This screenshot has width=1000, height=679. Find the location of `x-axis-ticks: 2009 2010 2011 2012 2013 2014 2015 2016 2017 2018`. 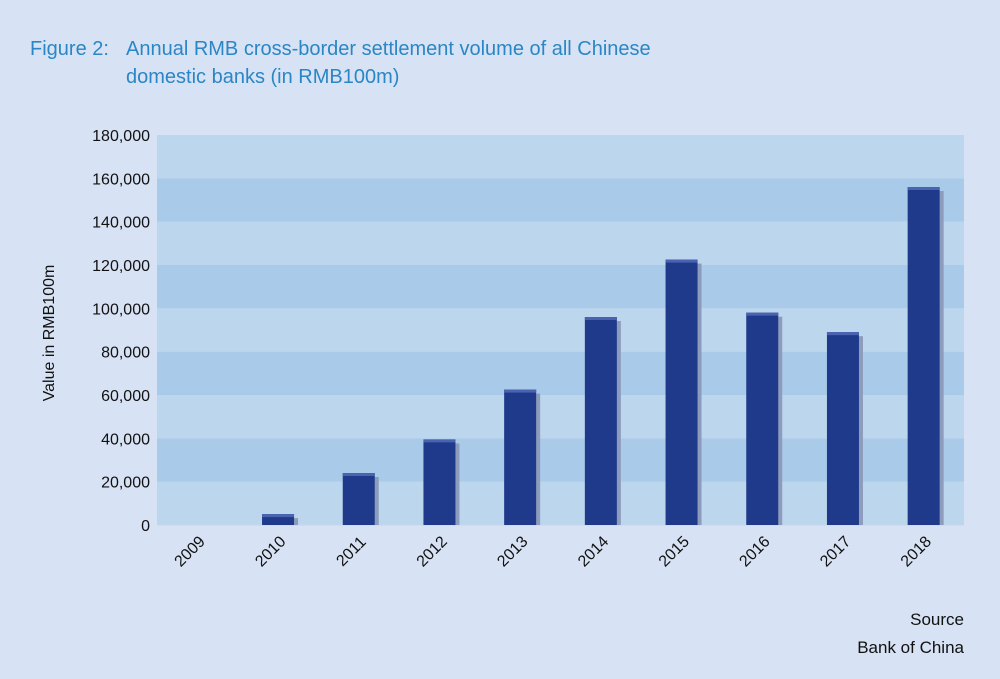

x-axis-ticks: 2009 2010 2011 2012 2013 2014 2015 2016 2017 2018 is located at coordinates (554, 551).